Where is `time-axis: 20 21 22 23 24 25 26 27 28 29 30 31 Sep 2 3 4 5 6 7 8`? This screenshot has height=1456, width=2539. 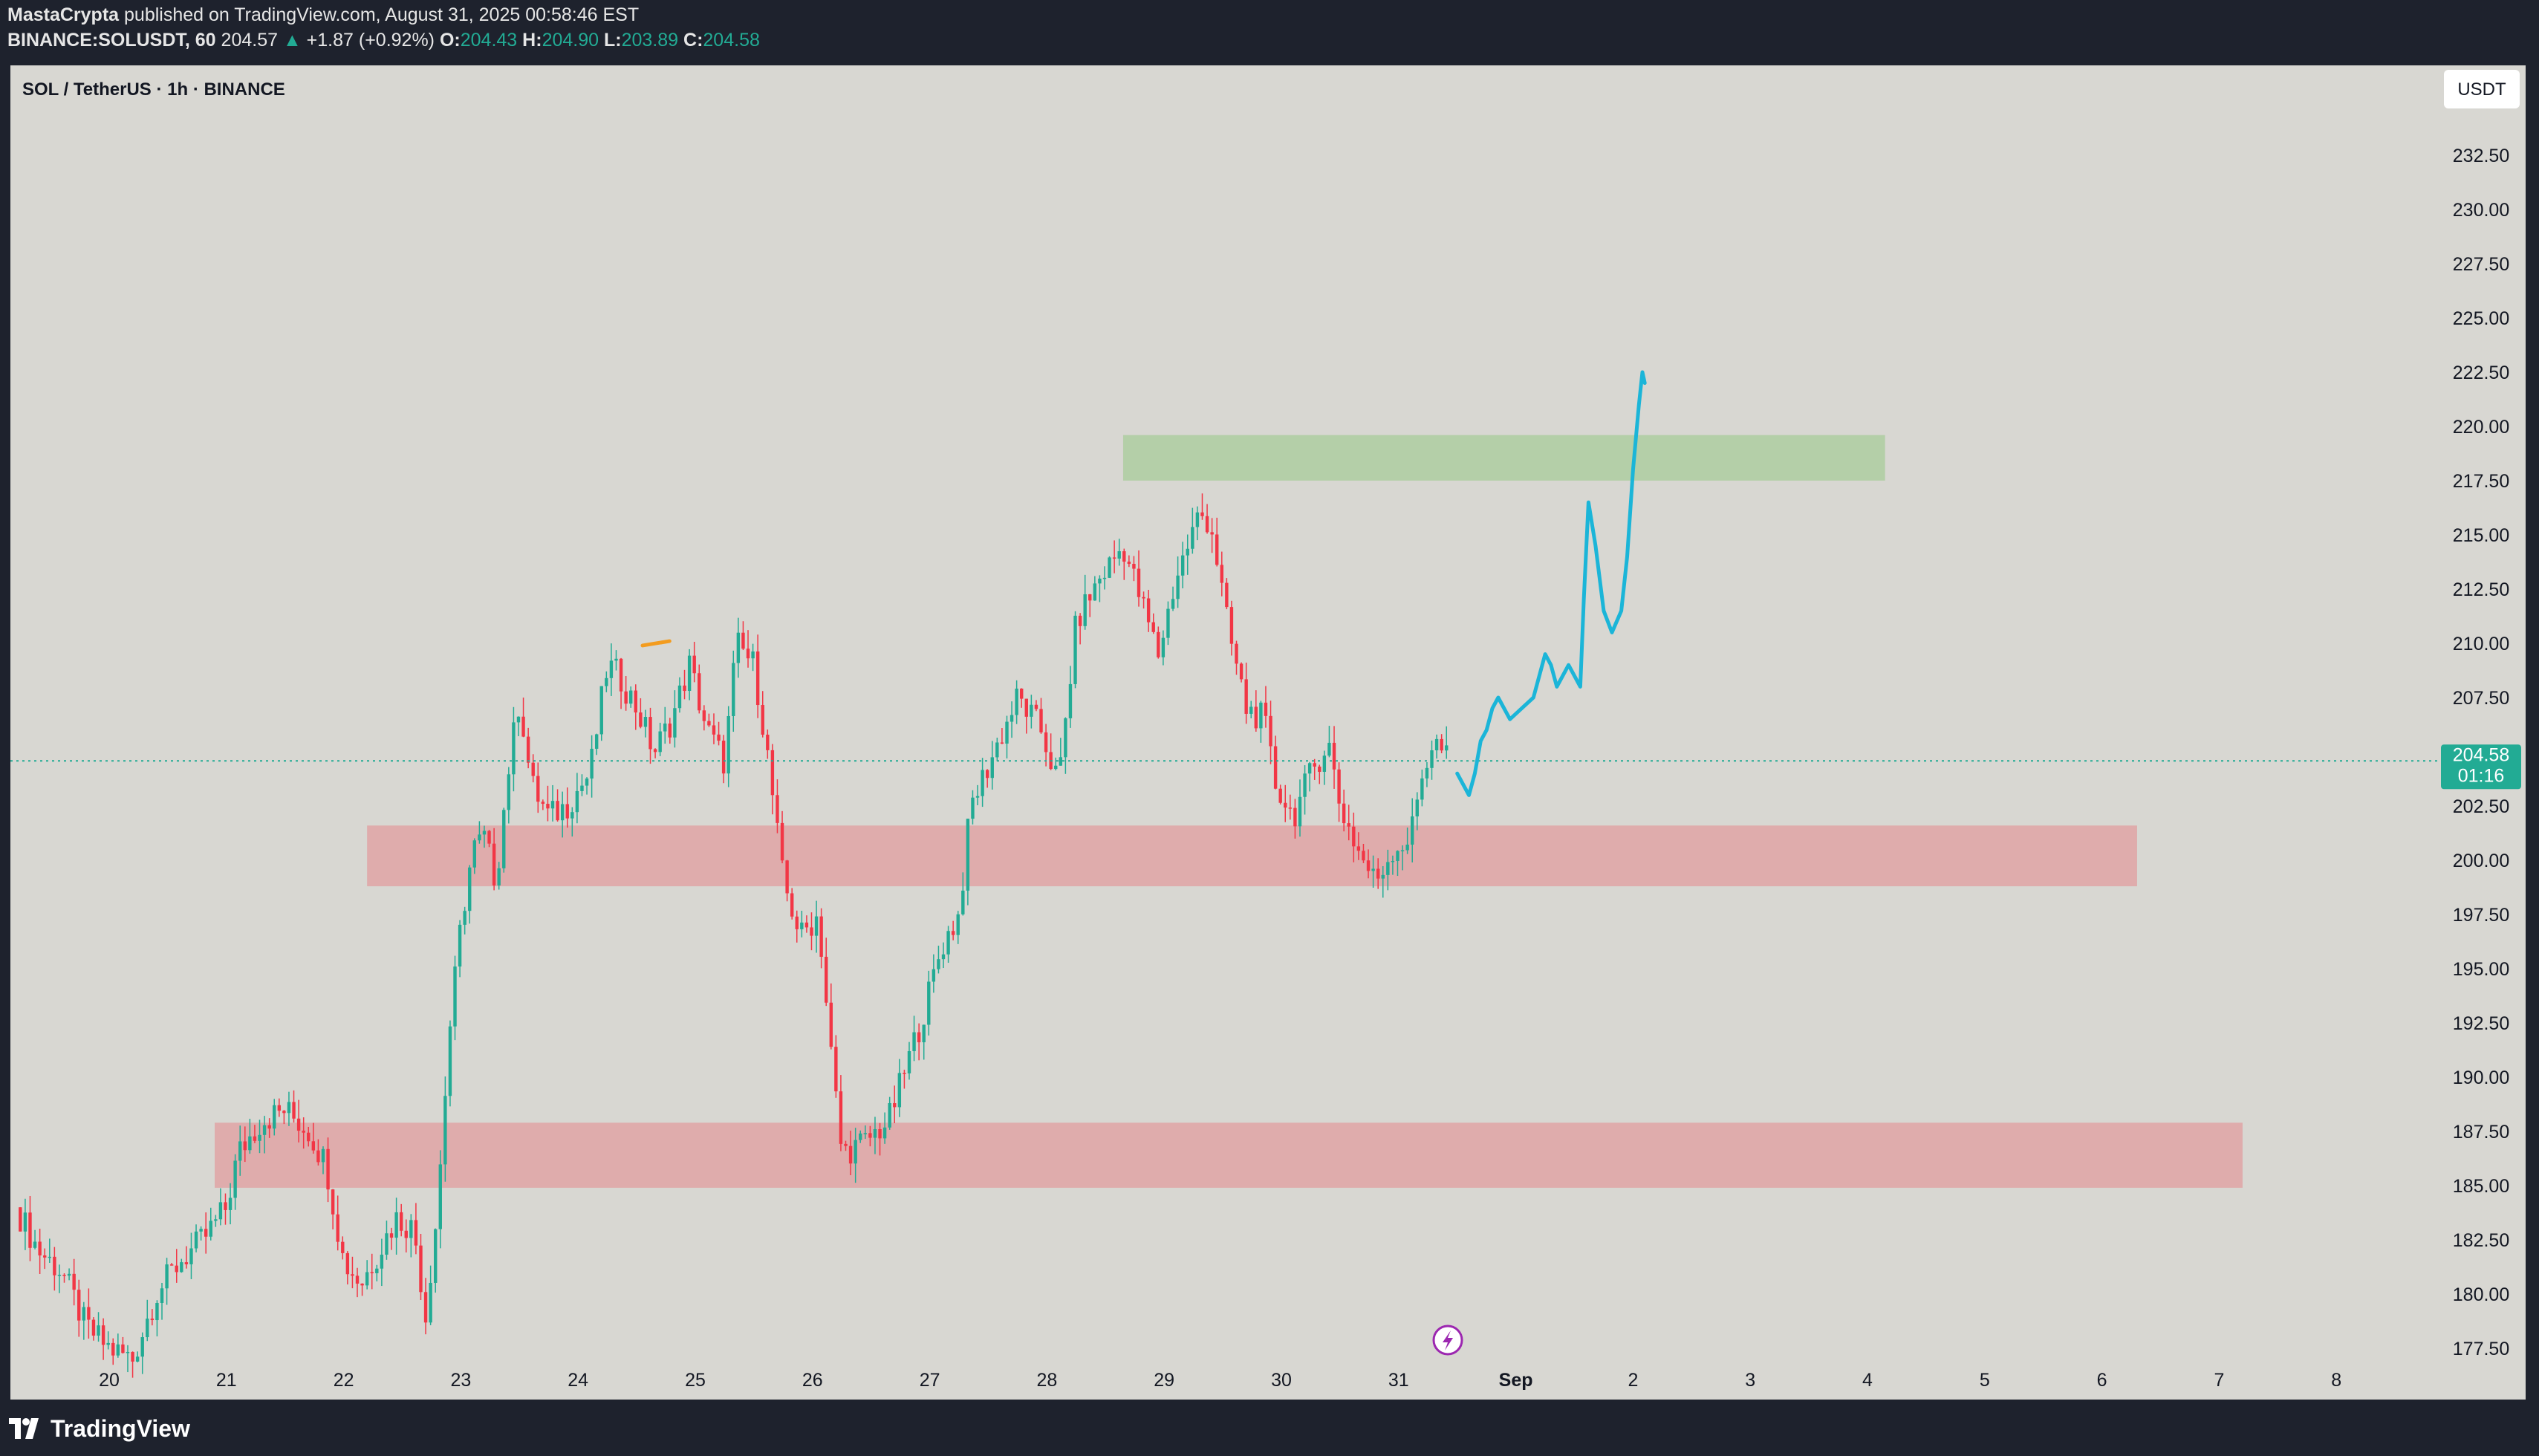 time-axis: 20 21 22 23 24 25 26 27 28 29 30 31 Sep 2 3 4 5 6 7 8 is located at coordinates (1220, 1381).